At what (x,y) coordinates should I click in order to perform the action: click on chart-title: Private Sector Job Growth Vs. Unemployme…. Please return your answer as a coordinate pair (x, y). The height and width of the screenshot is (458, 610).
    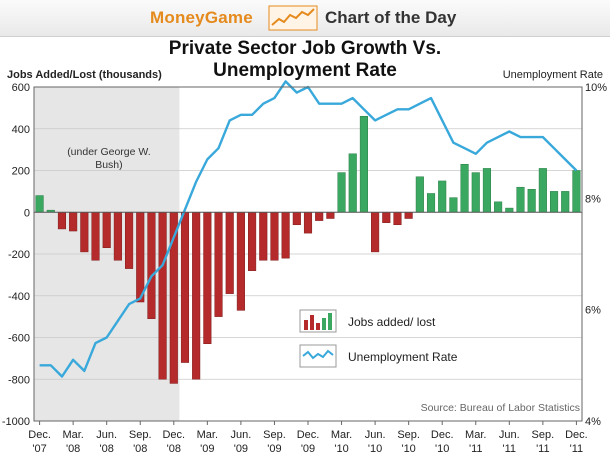
    Looking at the image, I should click on (305, 60).